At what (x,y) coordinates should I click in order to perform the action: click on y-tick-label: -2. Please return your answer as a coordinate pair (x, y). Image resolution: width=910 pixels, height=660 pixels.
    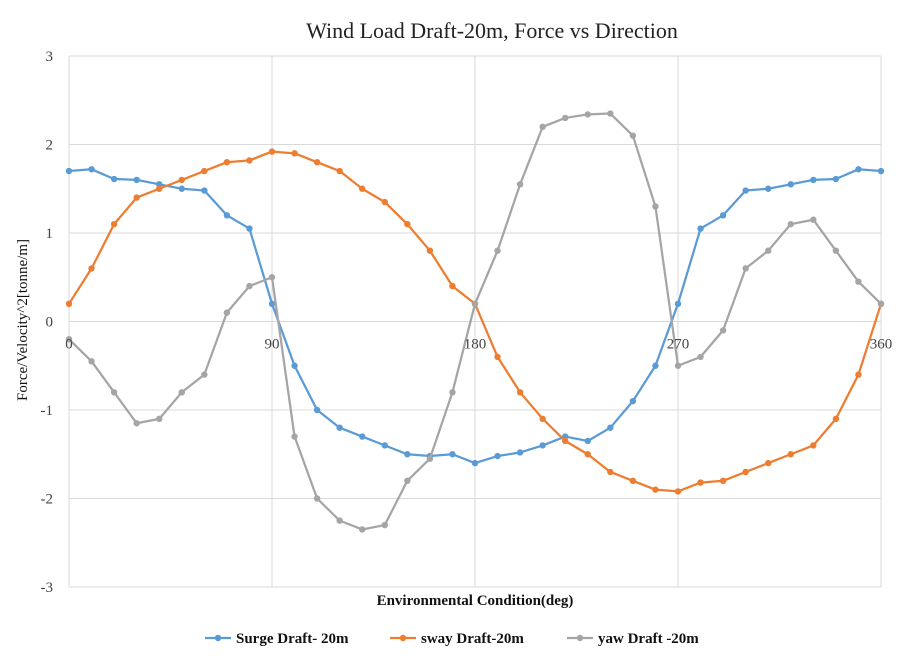
    Looking at the image, I should click on (47, 500).